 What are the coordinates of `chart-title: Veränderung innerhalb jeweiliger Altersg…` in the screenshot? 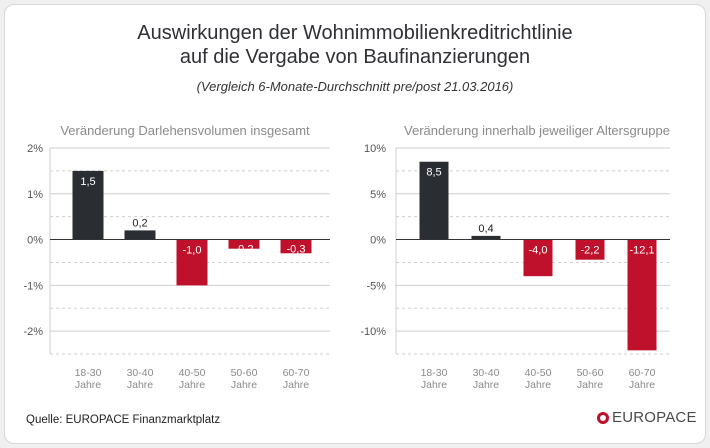 It's located at (537, 130).